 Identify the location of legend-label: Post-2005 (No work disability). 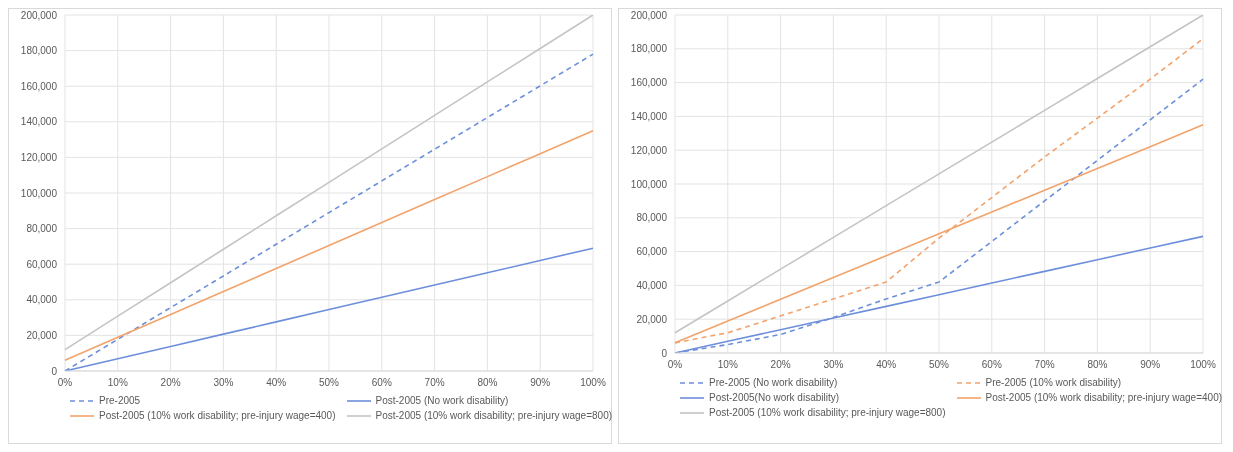
(442, 400).